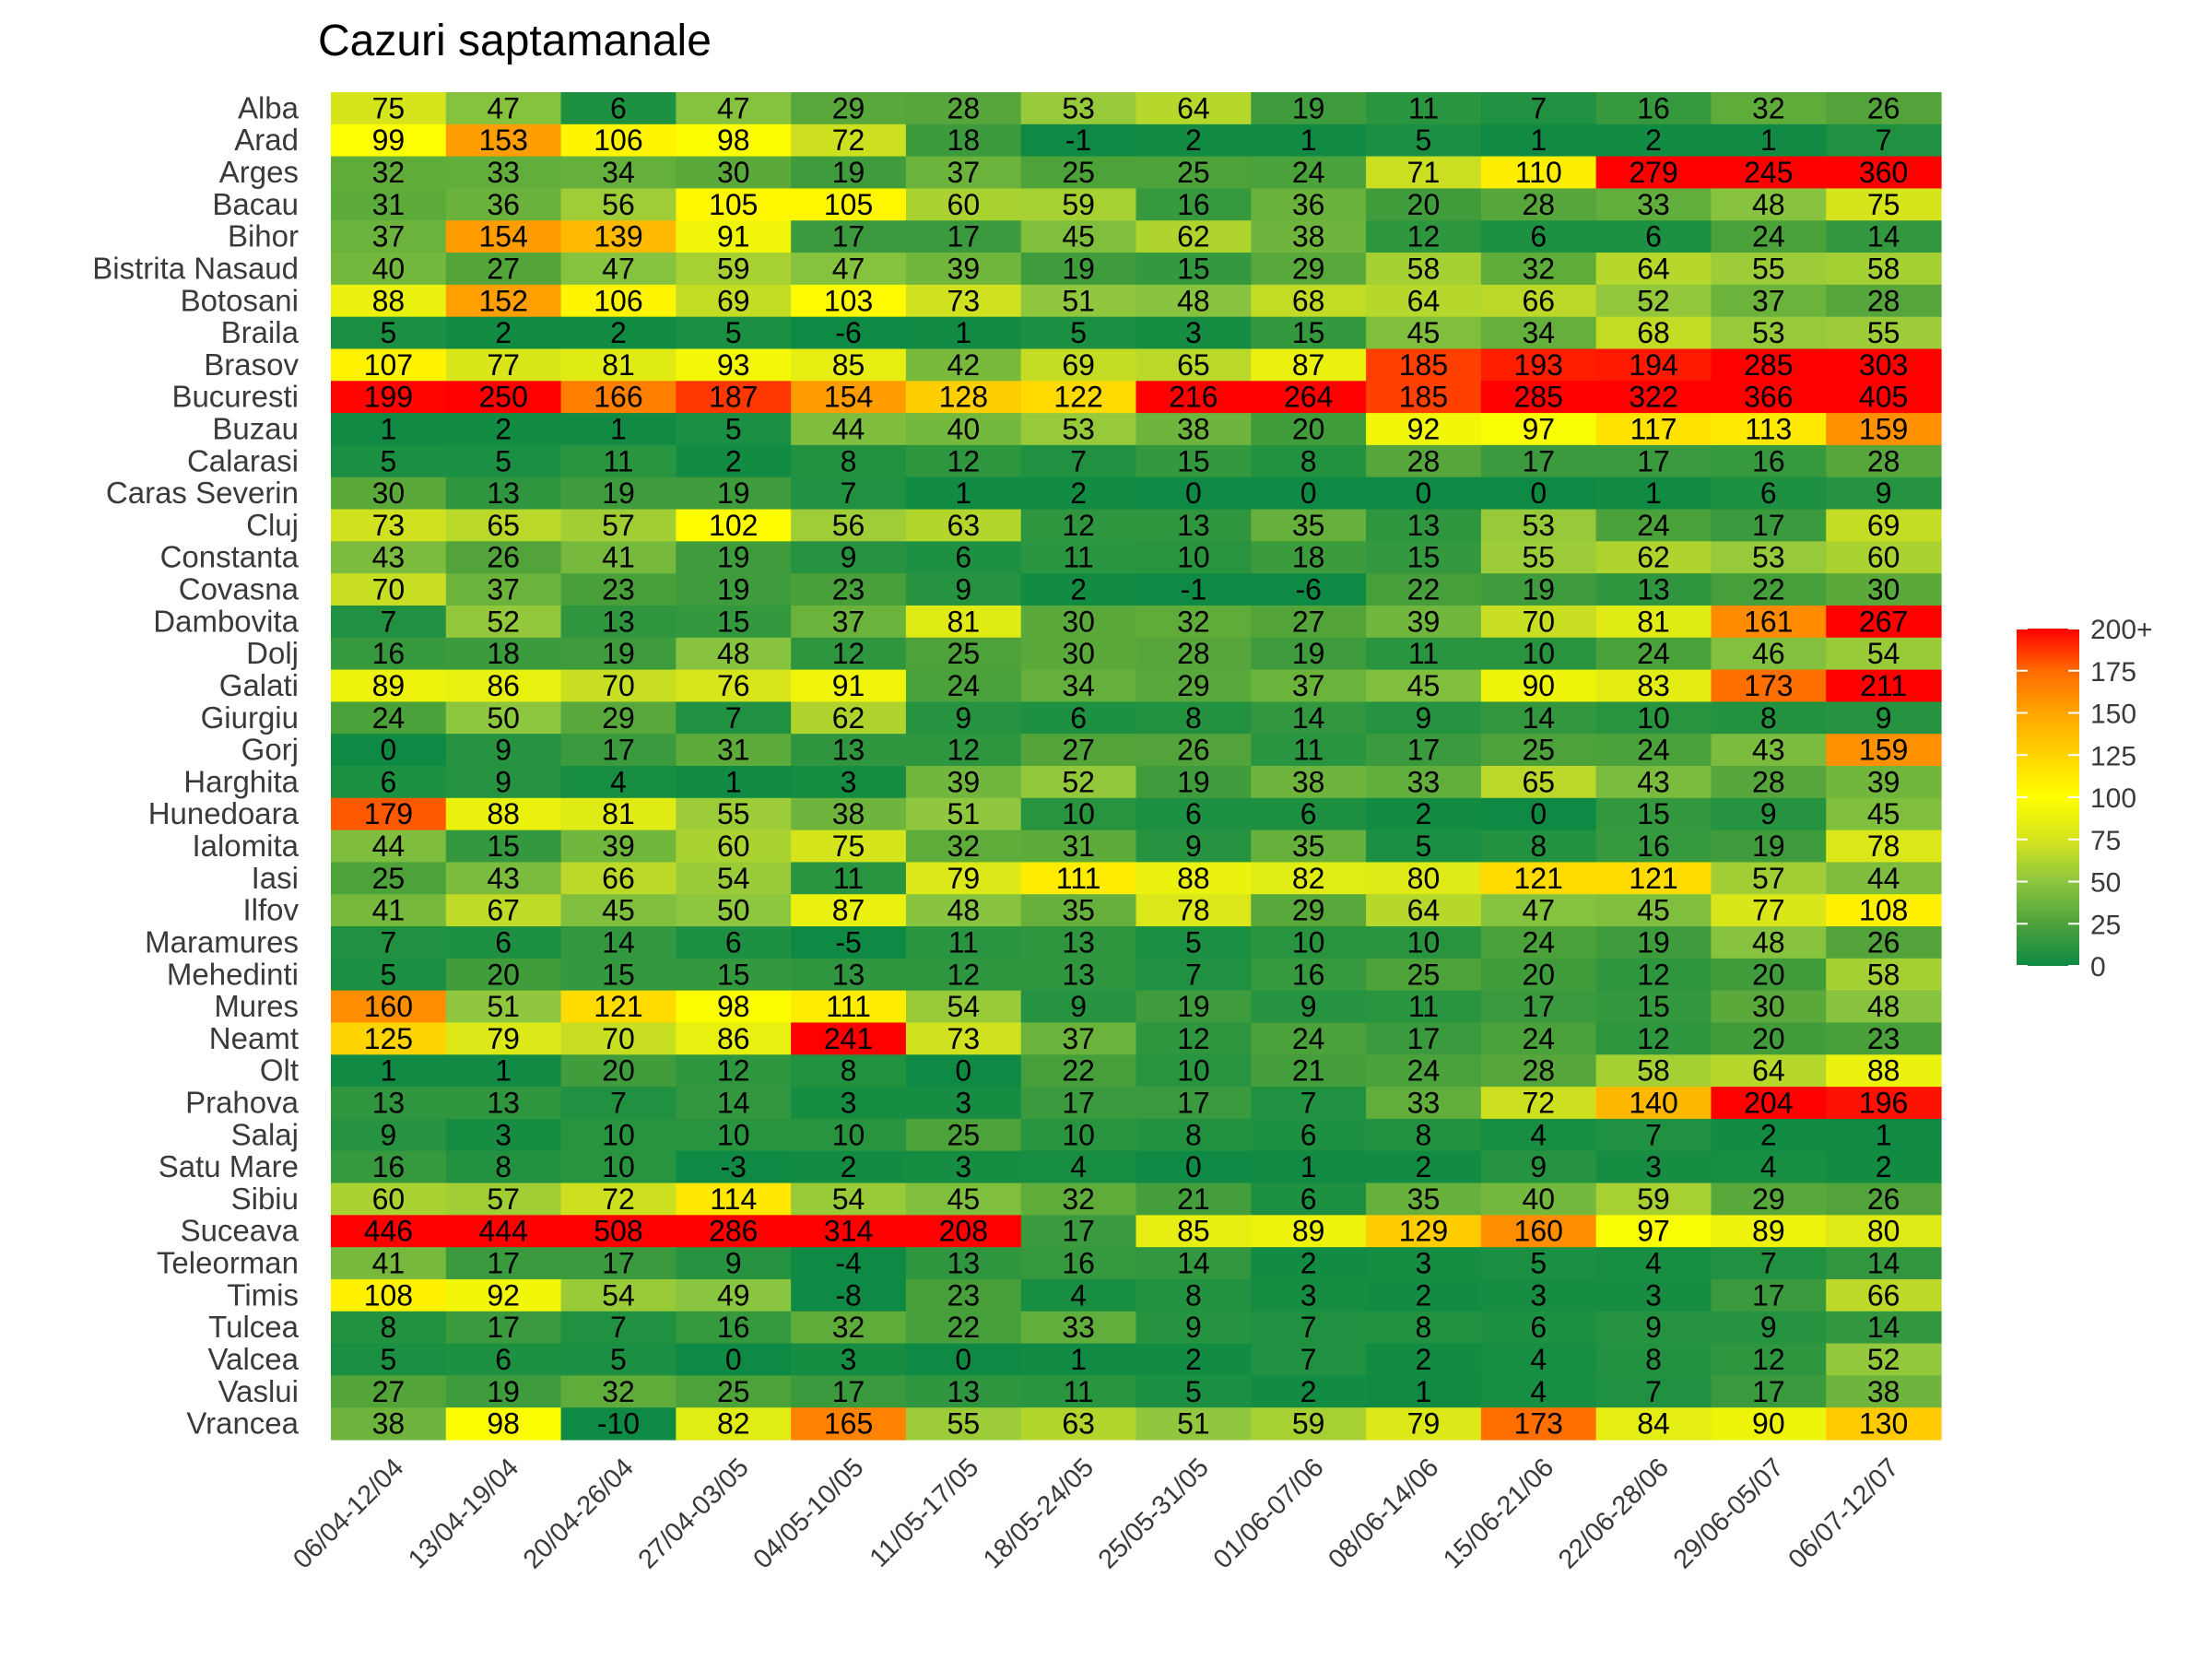 The image size is (2212, 1659). I want to click on cell-value: 102, so click(733, 525).